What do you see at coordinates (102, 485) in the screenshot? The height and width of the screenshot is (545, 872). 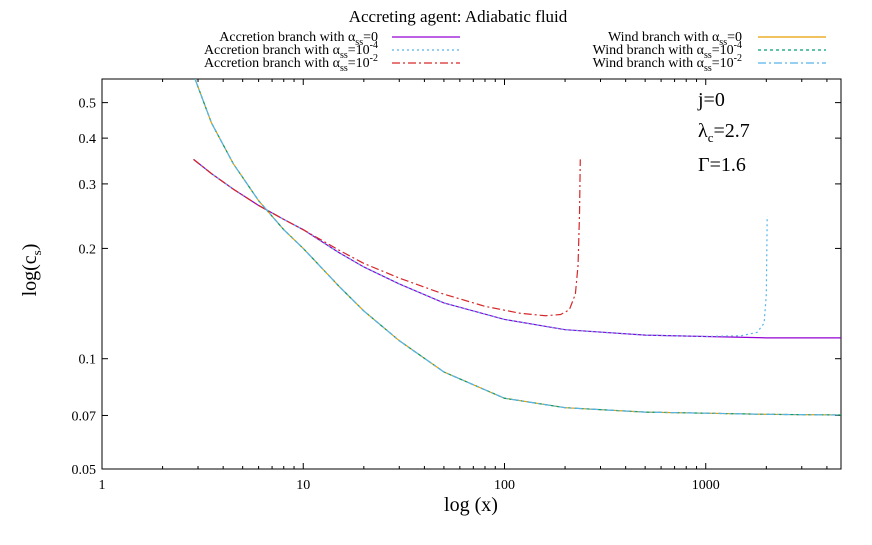 I see `x-tick-label: 1` at bounding box center [102, 485].